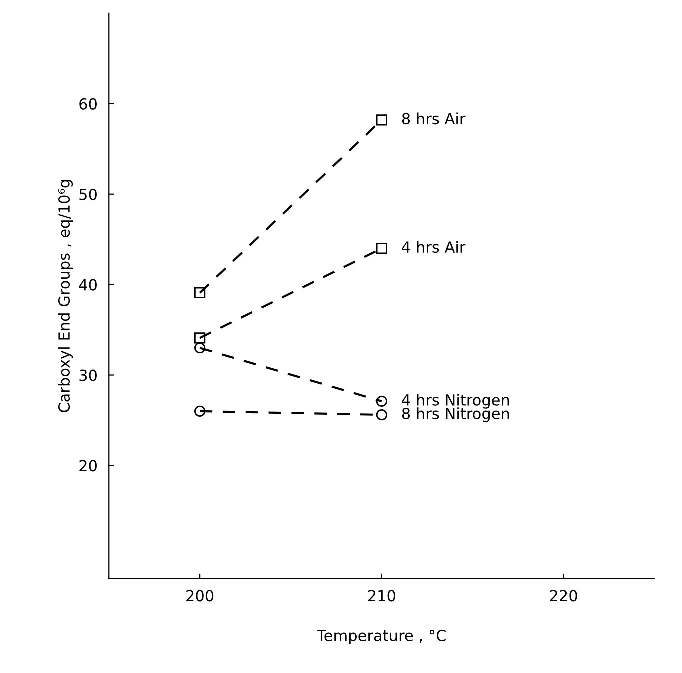 The height and width of the screenshot is (673, 682). Describe the element at coordinates (456, 401) in the screenshot. I see `series-label: 4 hrs Nitrogen` at that location.